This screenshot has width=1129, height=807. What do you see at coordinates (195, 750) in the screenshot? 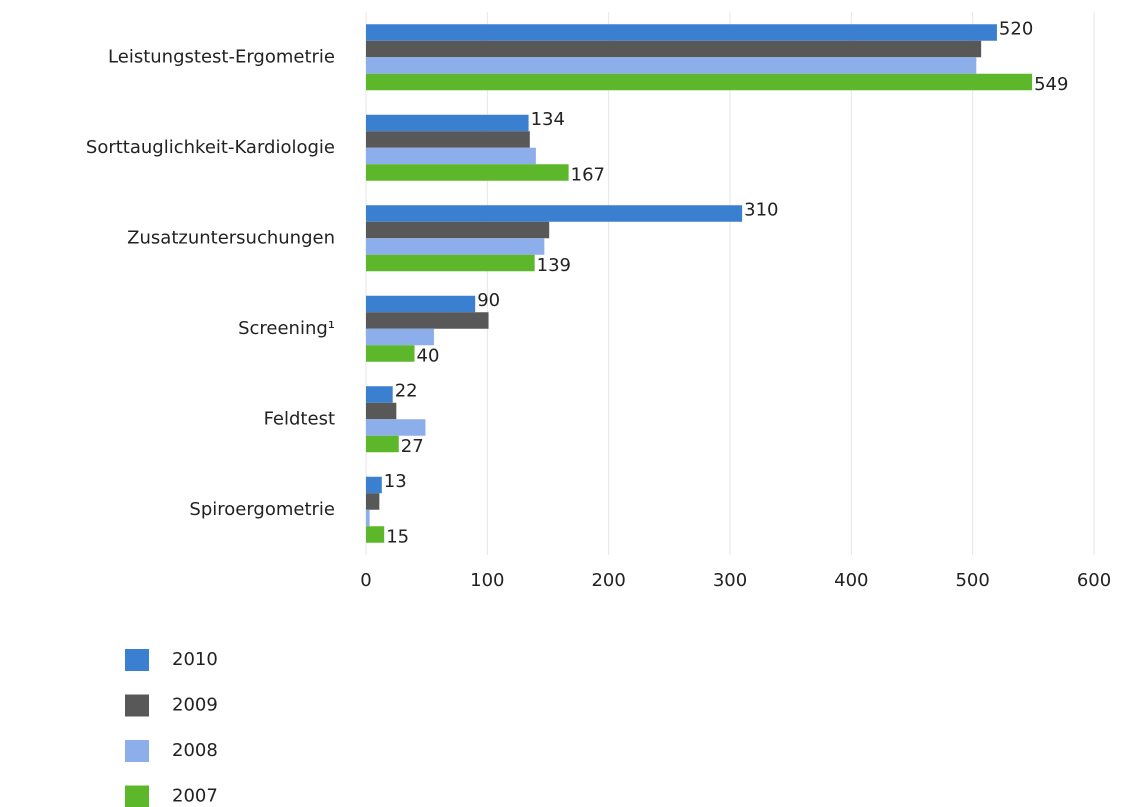
I see `legend-label: 2008` at bounding box center [195, 750].